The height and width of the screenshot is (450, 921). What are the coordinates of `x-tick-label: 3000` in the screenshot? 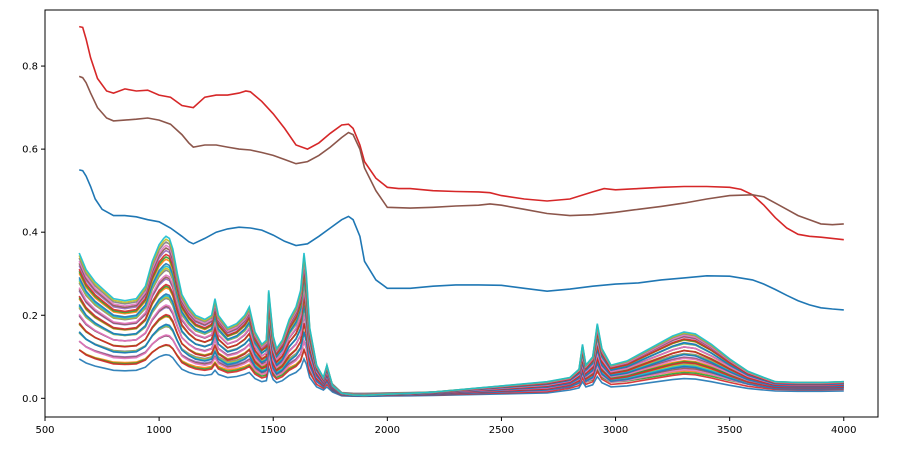 It's located at (615, 430).